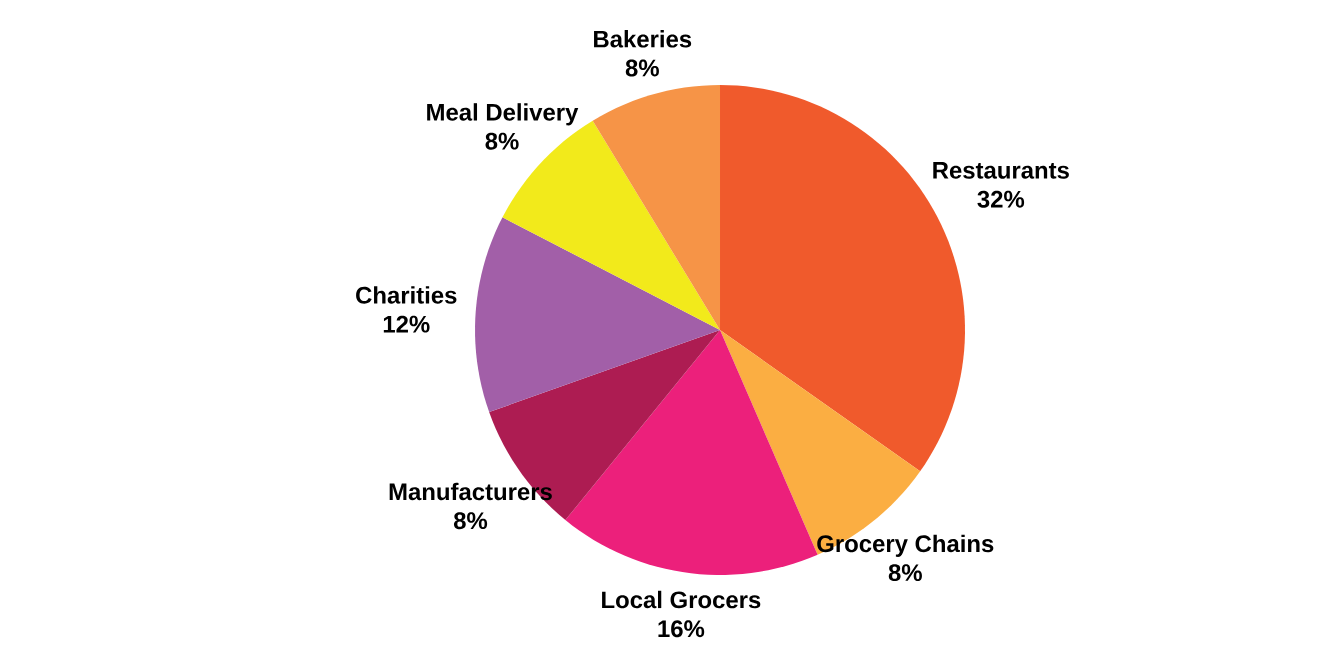 The width and height of the screenshot is (1320, 657). Describe the element at coordinates (406, 295) in the screenshot. I see `slice-label: Charities` at that location.